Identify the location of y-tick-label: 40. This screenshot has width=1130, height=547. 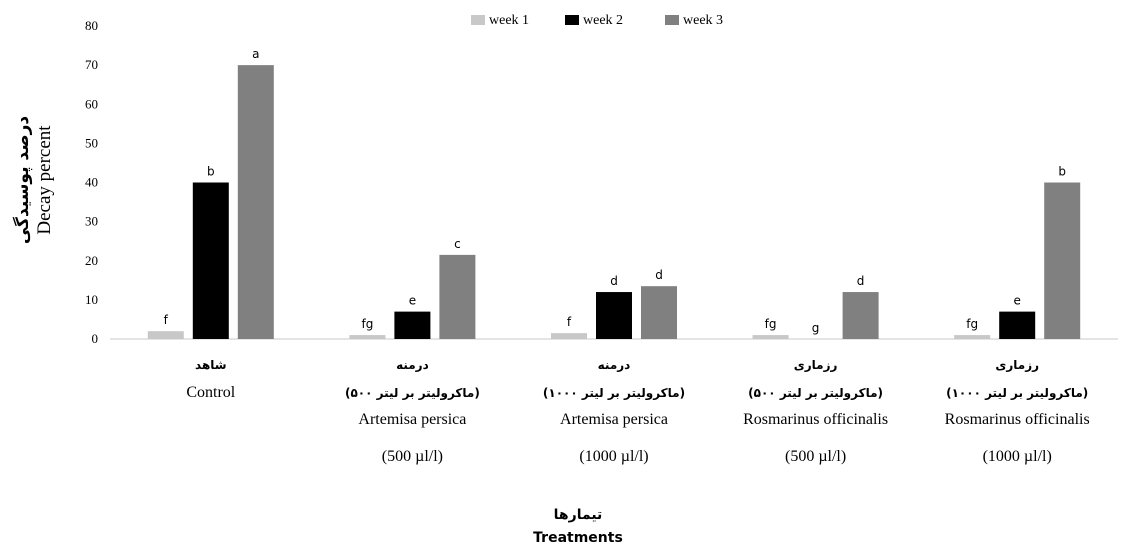
(91, 182).